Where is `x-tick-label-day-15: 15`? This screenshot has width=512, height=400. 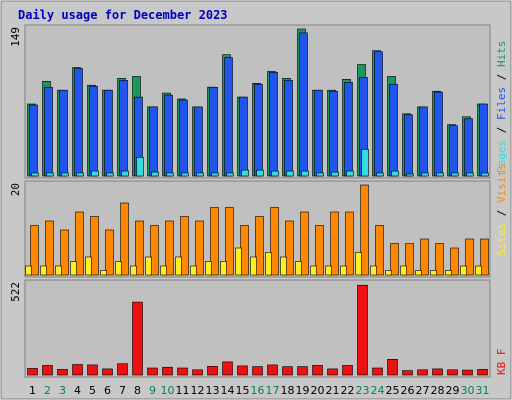 x-tick-label-day-15: 15 is located at coordinates (243, 390).